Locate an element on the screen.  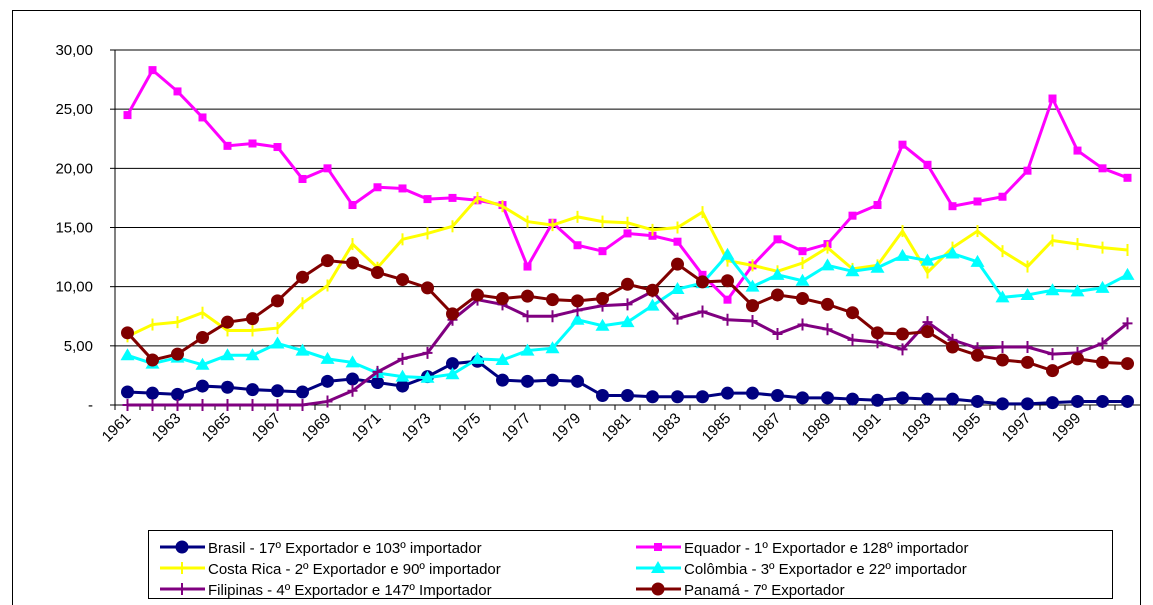
y-tick-label: 20,00 is located at coordinates (74, 168).